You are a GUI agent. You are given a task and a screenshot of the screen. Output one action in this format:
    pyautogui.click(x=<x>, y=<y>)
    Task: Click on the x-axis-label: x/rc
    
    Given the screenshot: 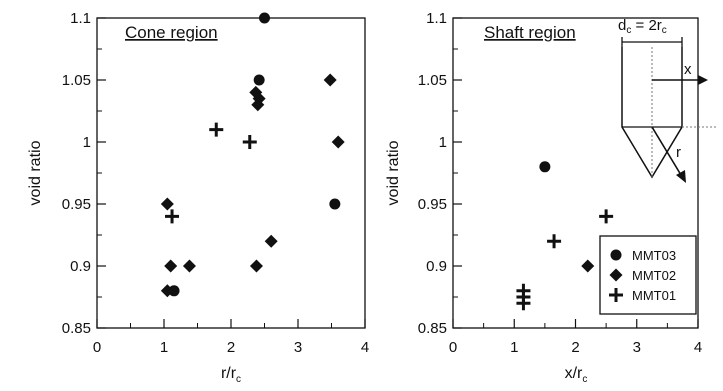 What is the action you would take?
    pyautogui.click(x=576, y=375)
    